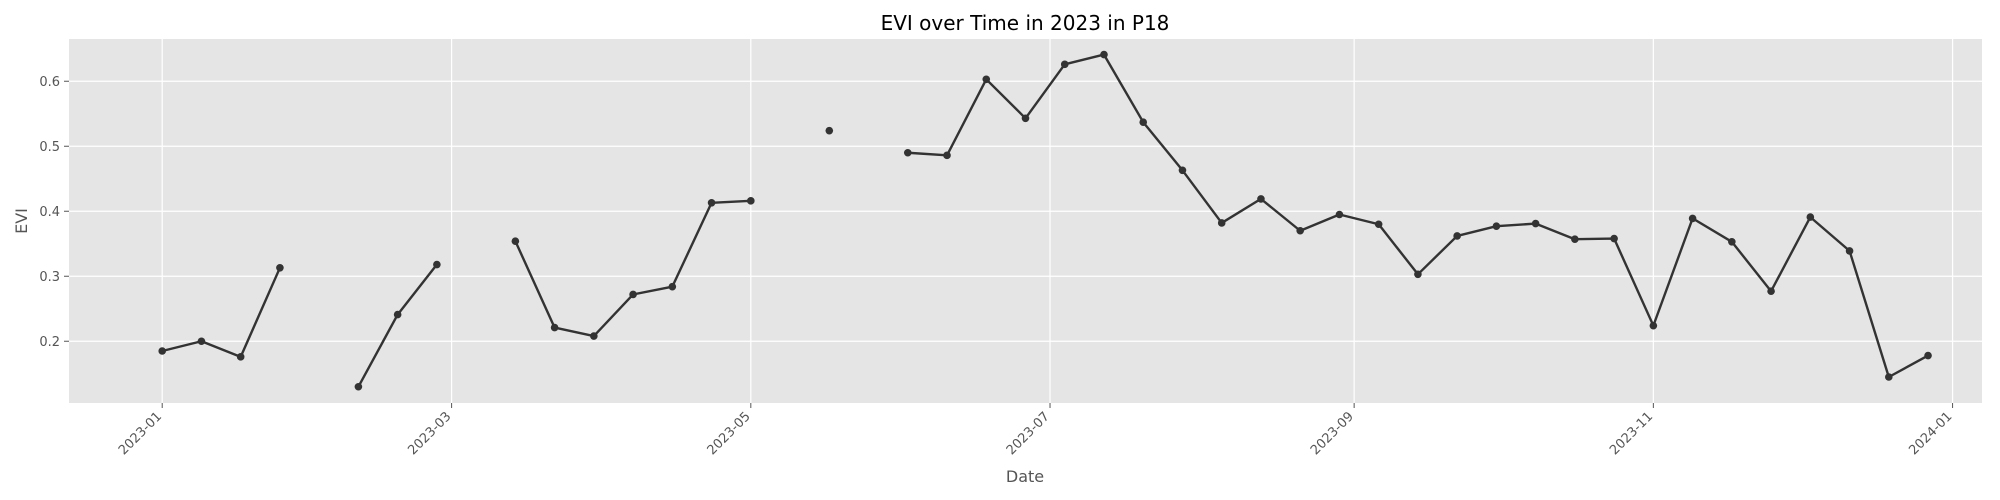 The image size is (2000, 500). What do you see at coordinates (49, 212) in the screenshot?
I see `y-tick-label: 0.4` at bounding box center [49, 212].